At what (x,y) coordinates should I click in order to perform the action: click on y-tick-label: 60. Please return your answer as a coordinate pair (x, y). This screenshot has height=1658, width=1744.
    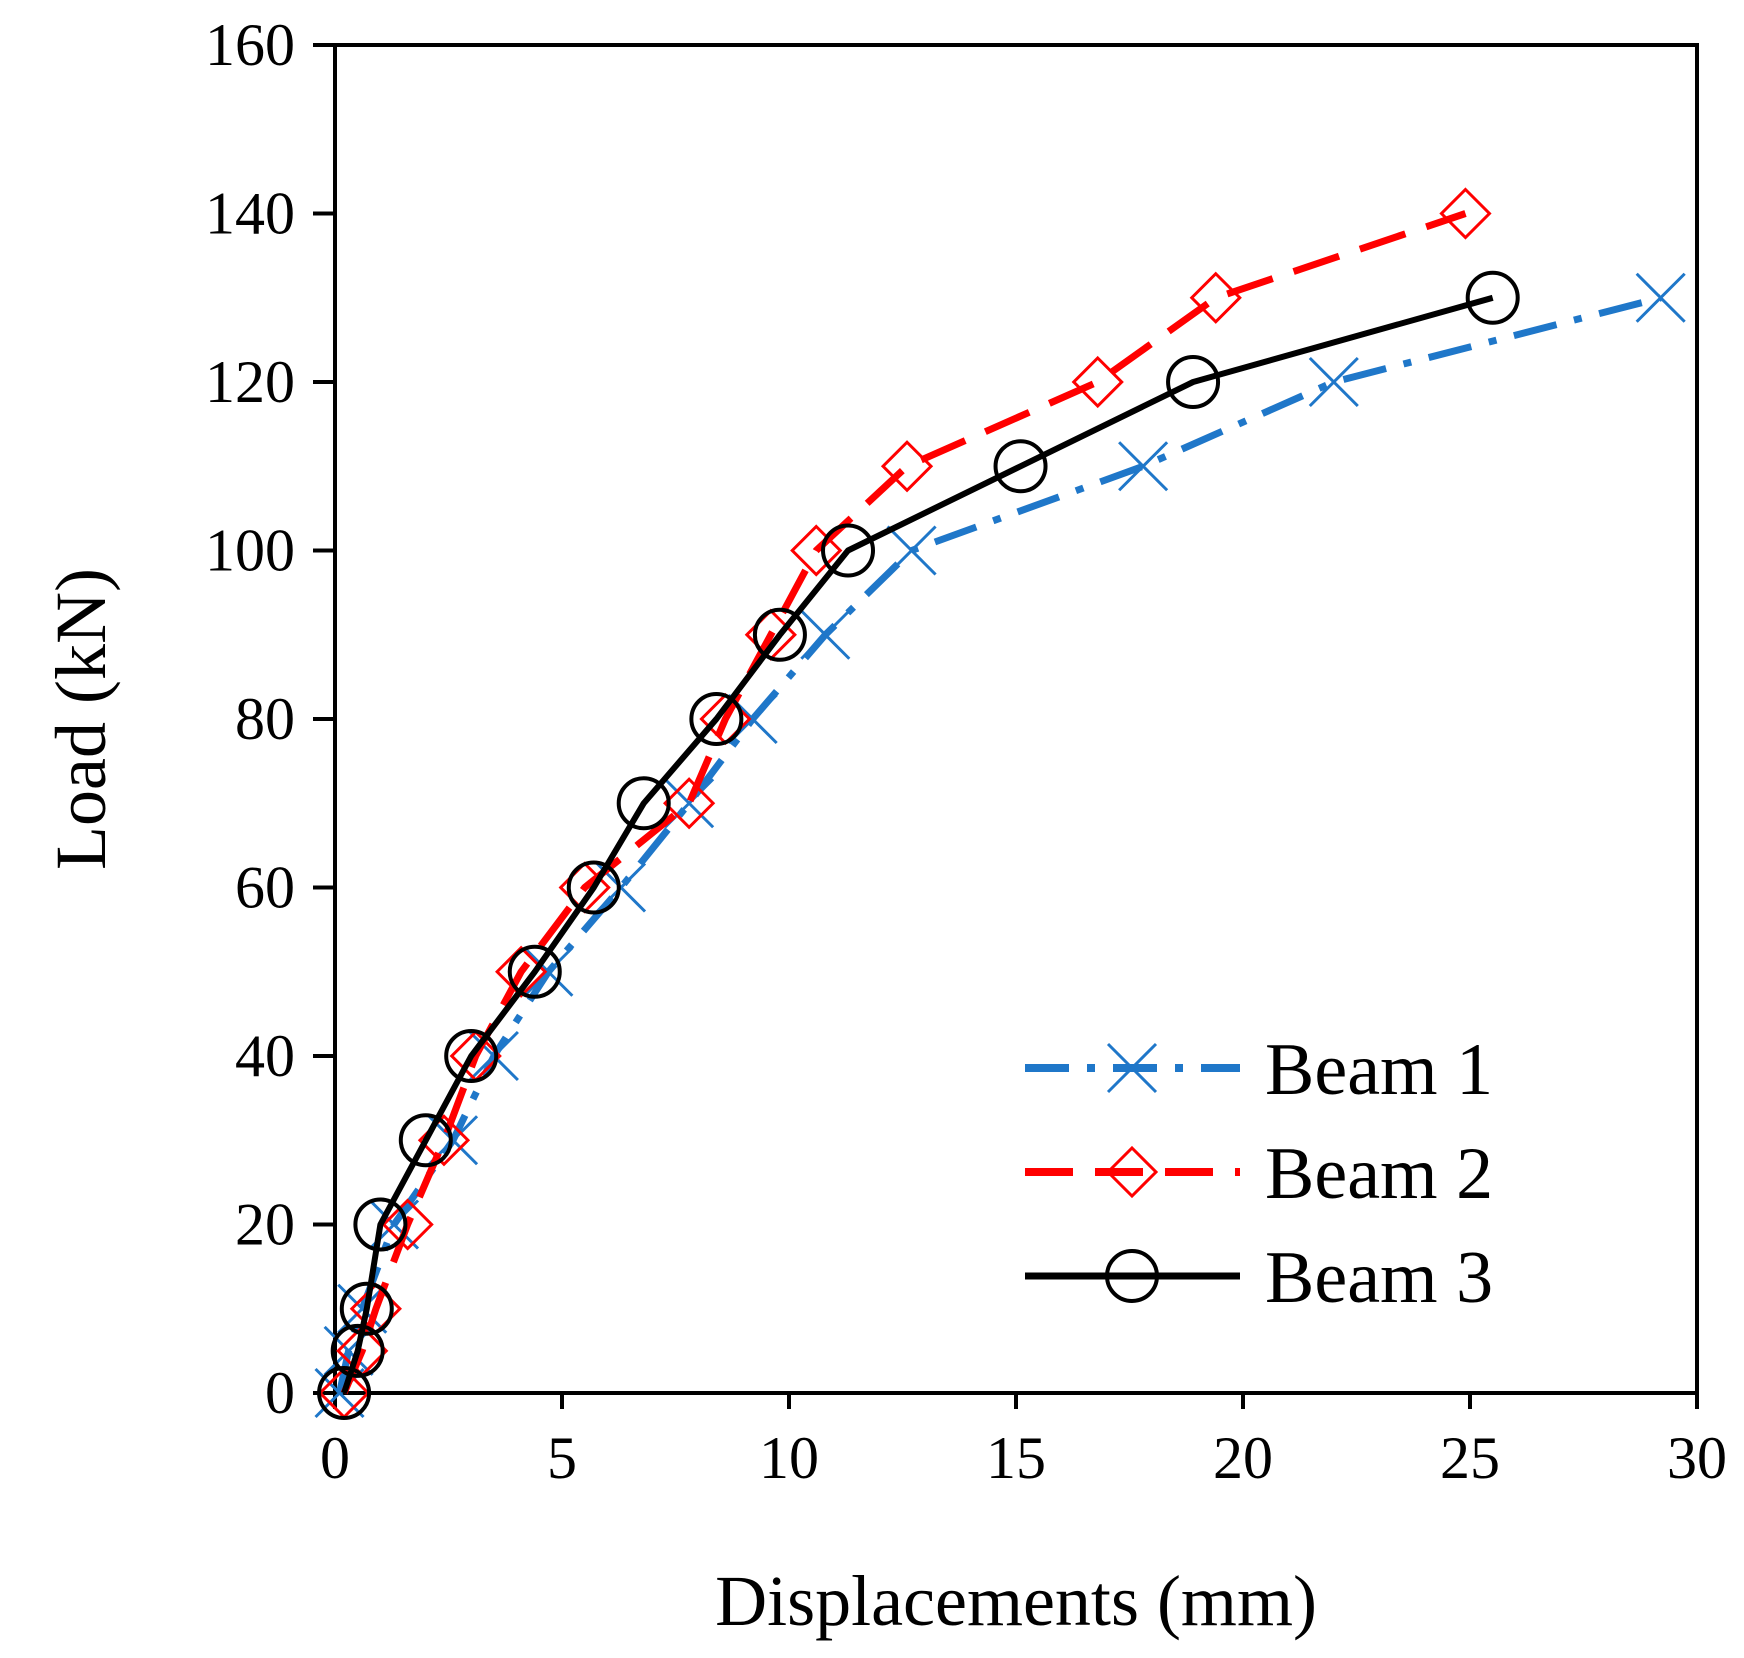
    Looking at the image, I should click on (265, 888).